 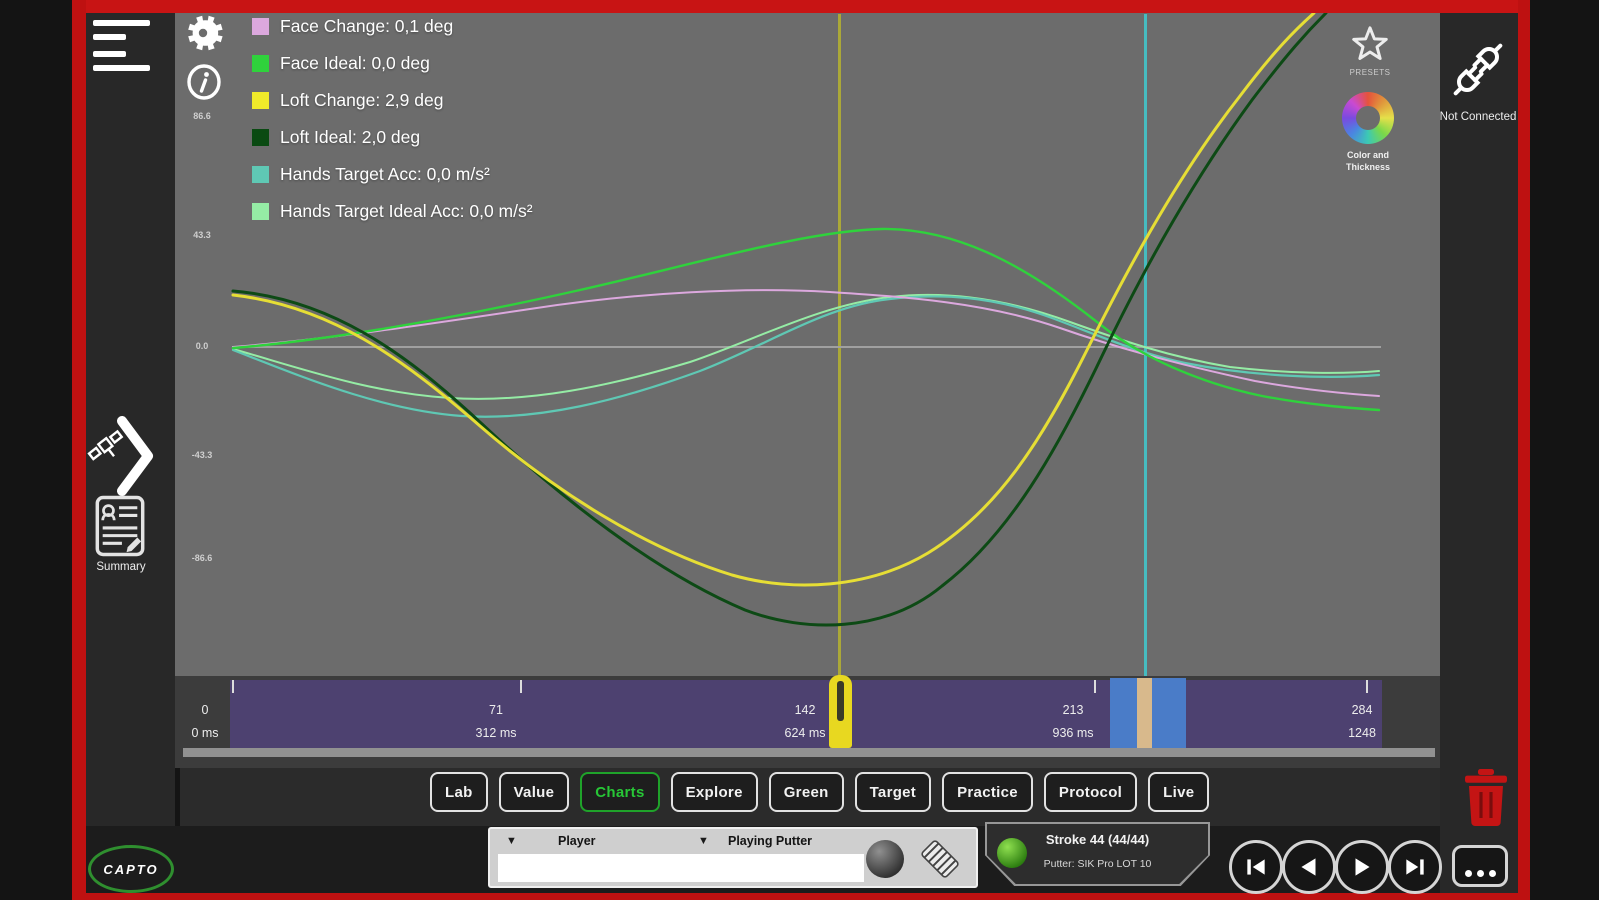 What do you see at coordinates (1144, 713) in the screenshot?
I see `impact-stripe` at bounding box center [1144, 713].